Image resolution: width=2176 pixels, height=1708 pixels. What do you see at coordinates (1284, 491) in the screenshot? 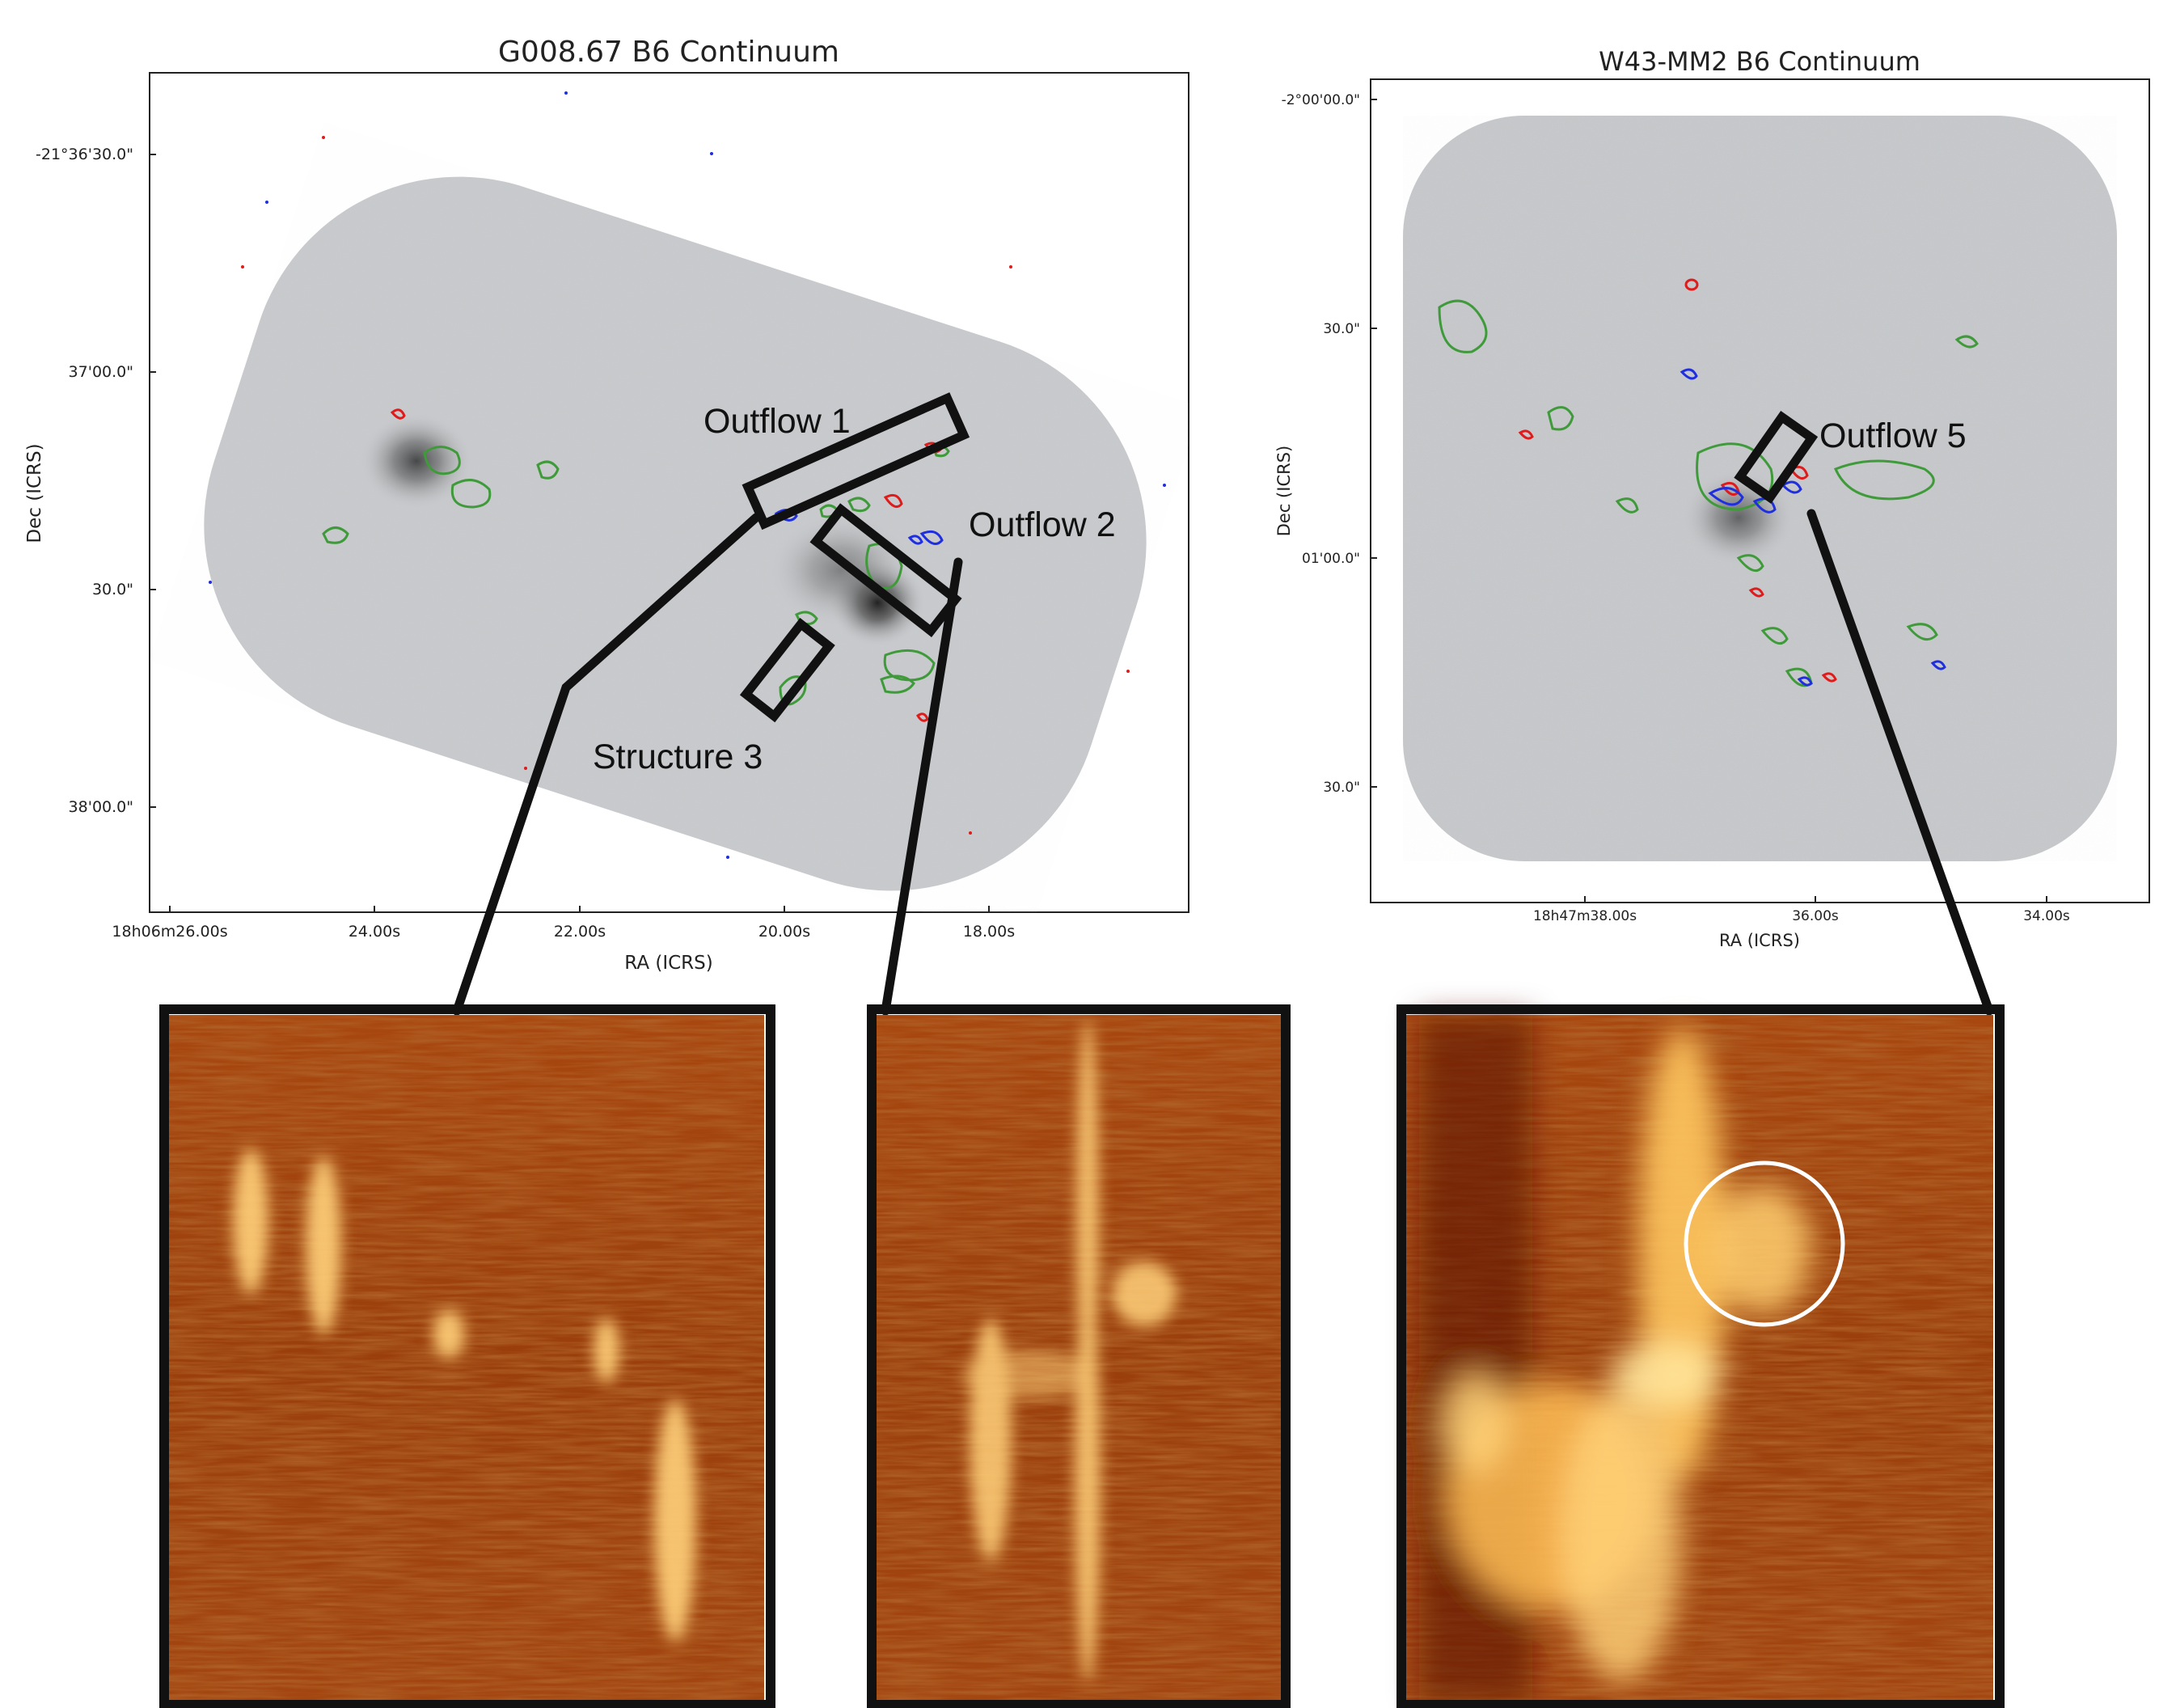
I see `right-ylabel: Dec (ICRS)` at bounding box center [1284, 491].